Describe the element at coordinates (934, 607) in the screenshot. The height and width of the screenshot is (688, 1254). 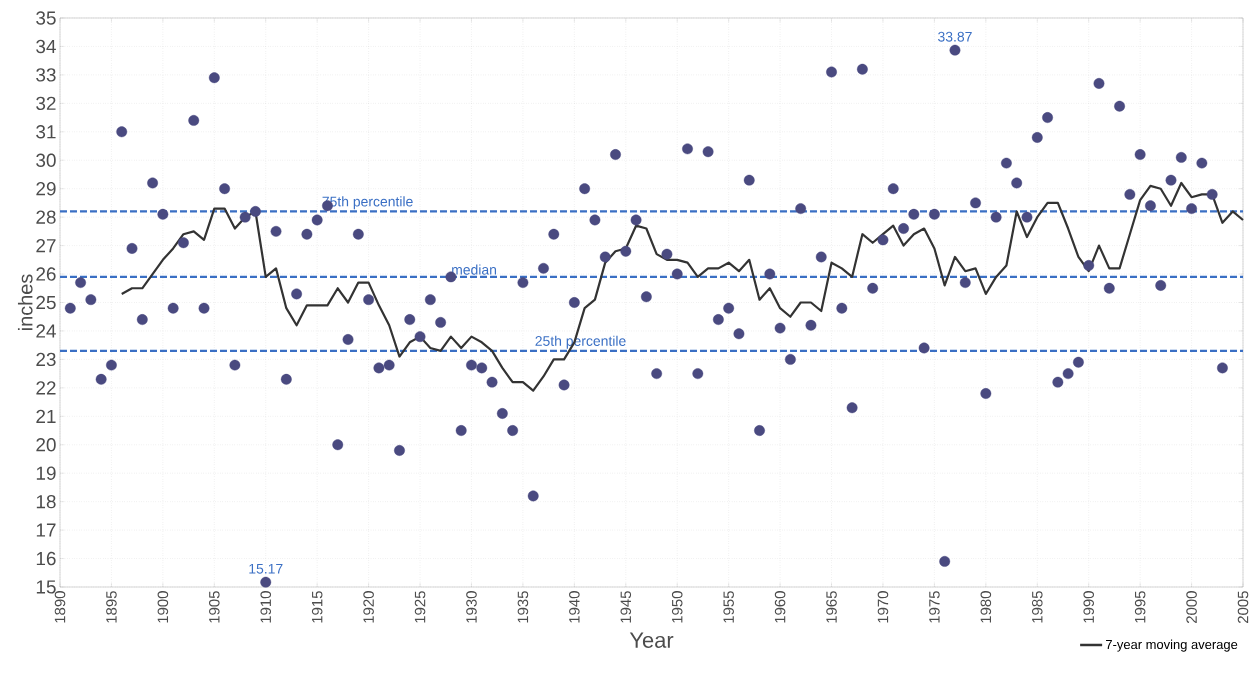
I see `x-tick-label: 1975` at that location.